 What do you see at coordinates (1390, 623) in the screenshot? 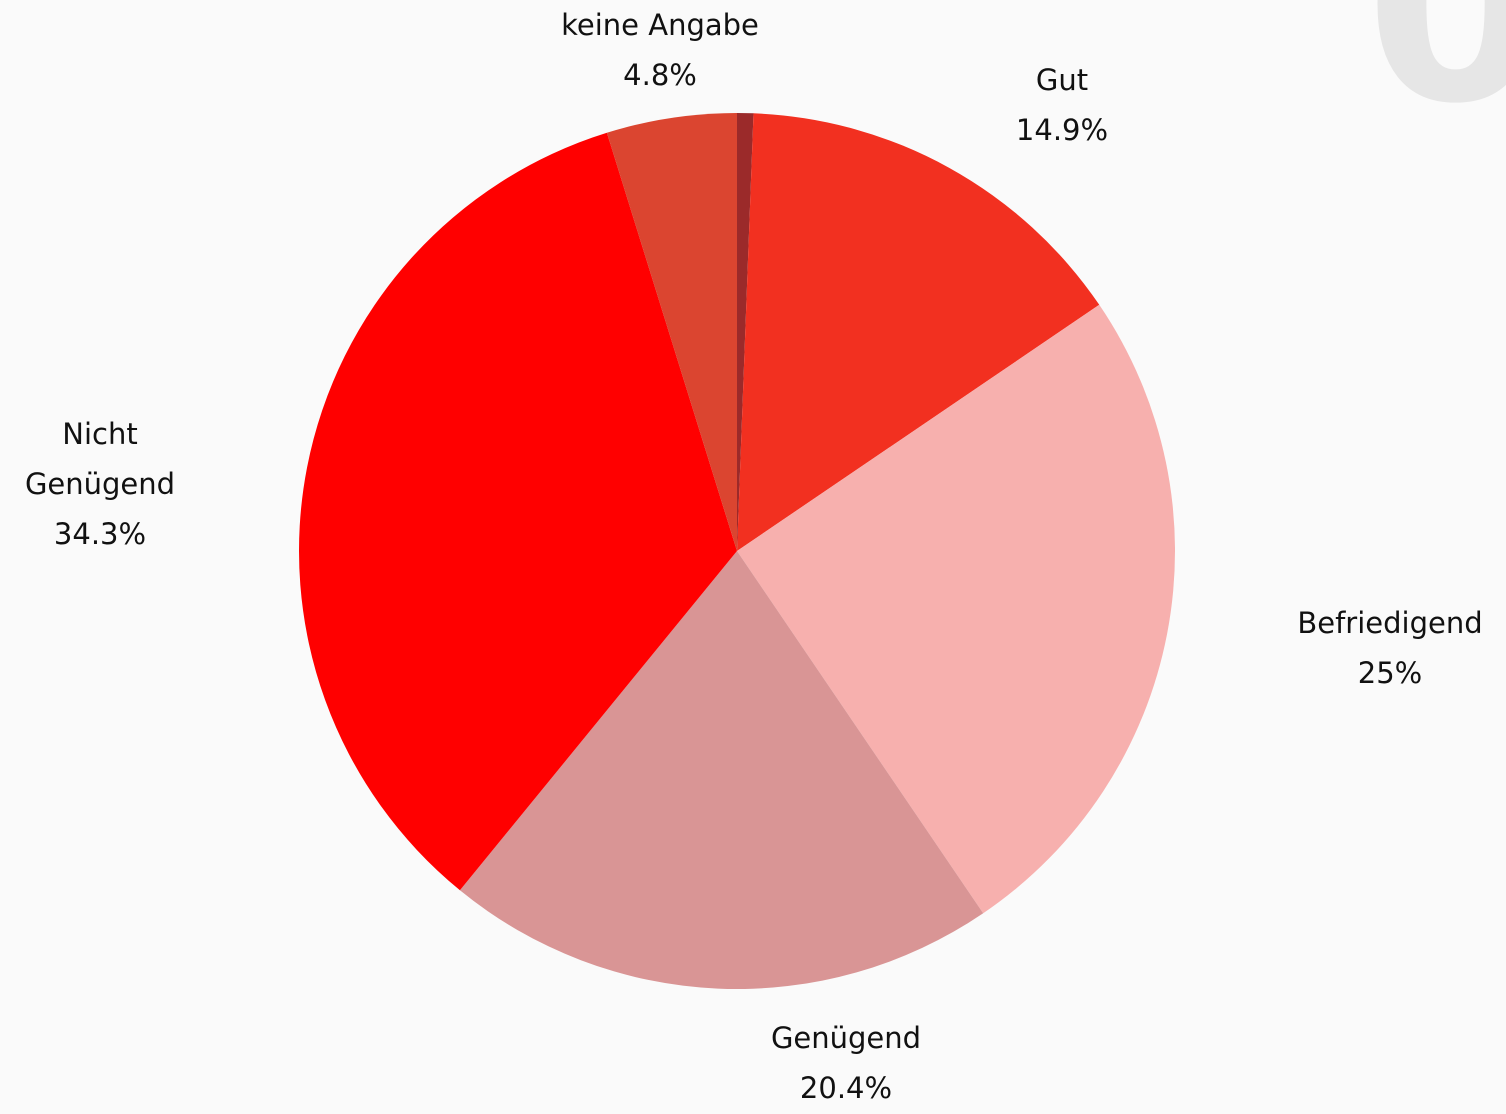
I see `category-label: Befriedigend` at bounding box center [1390, 623].